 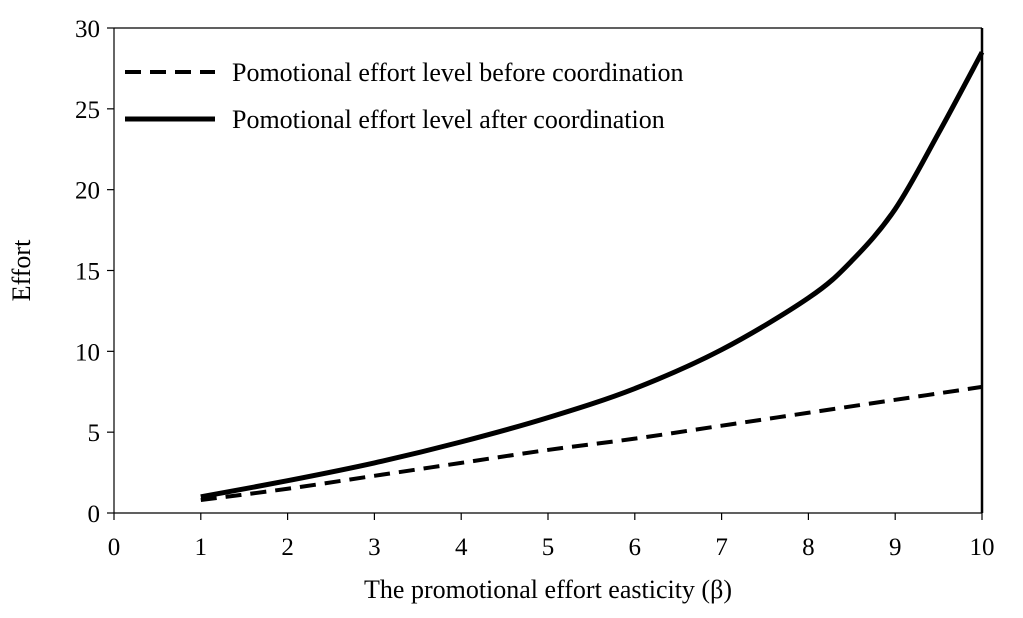 What do you see at coordinates (87, 352) in the screenshot?
I see `y-tick-label: 10` at bounding box center [87, 352].